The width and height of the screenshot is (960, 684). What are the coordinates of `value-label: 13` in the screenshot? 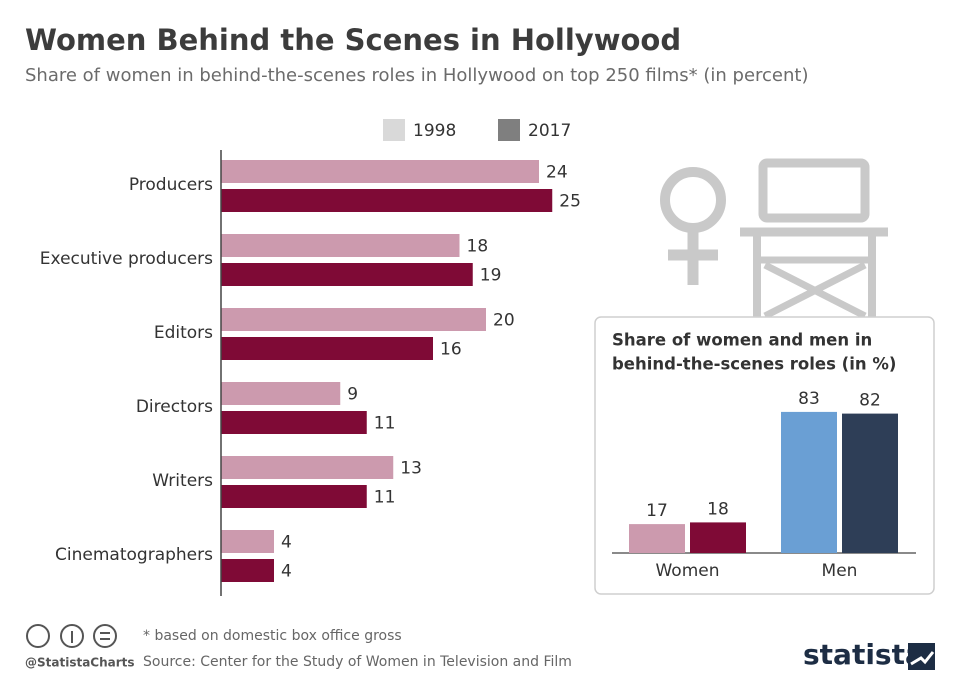 It's located at (411, 469).